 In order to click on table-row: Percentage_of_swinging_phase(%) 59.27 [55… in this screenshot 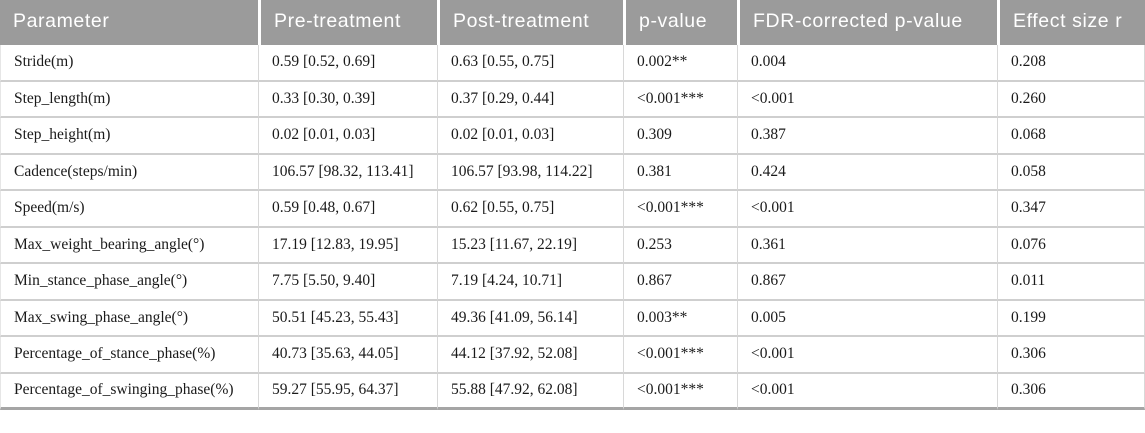, I will do `click(572, 391)`.